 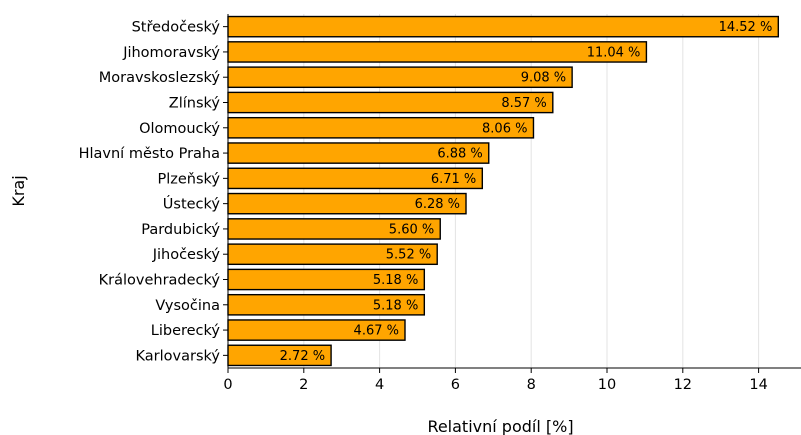 What do you see at coordinates (459, 154) in the screenshot?
I see `bar-value-label: 6.88 %` at bounding box center [459, 154].